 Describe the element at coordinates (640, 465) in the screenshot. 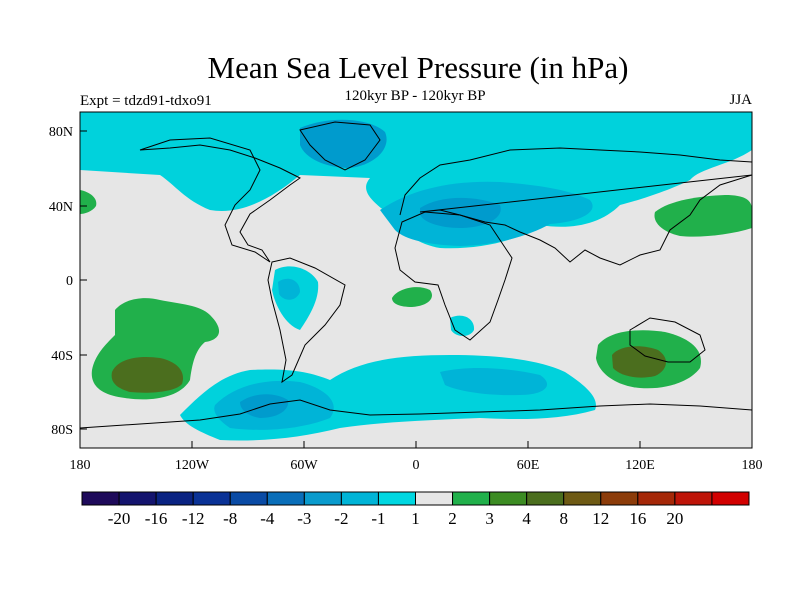

I see `lon-tick-label: 120E` at that location.